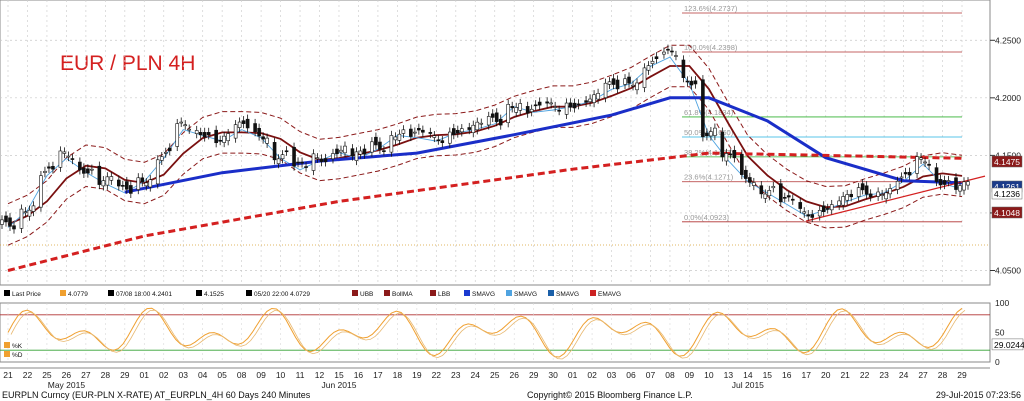  What do you see at coordinates (1007, 162) in the screenshot?
I see `price-tag-value: 4.1475` at bounding box center [1007, 162].